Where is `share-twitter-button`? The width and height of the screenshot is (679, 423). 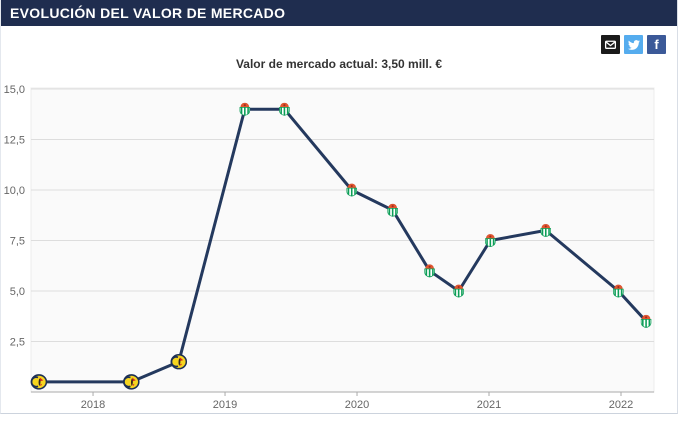
share-twitter-button is located at coordinates (633, 44).